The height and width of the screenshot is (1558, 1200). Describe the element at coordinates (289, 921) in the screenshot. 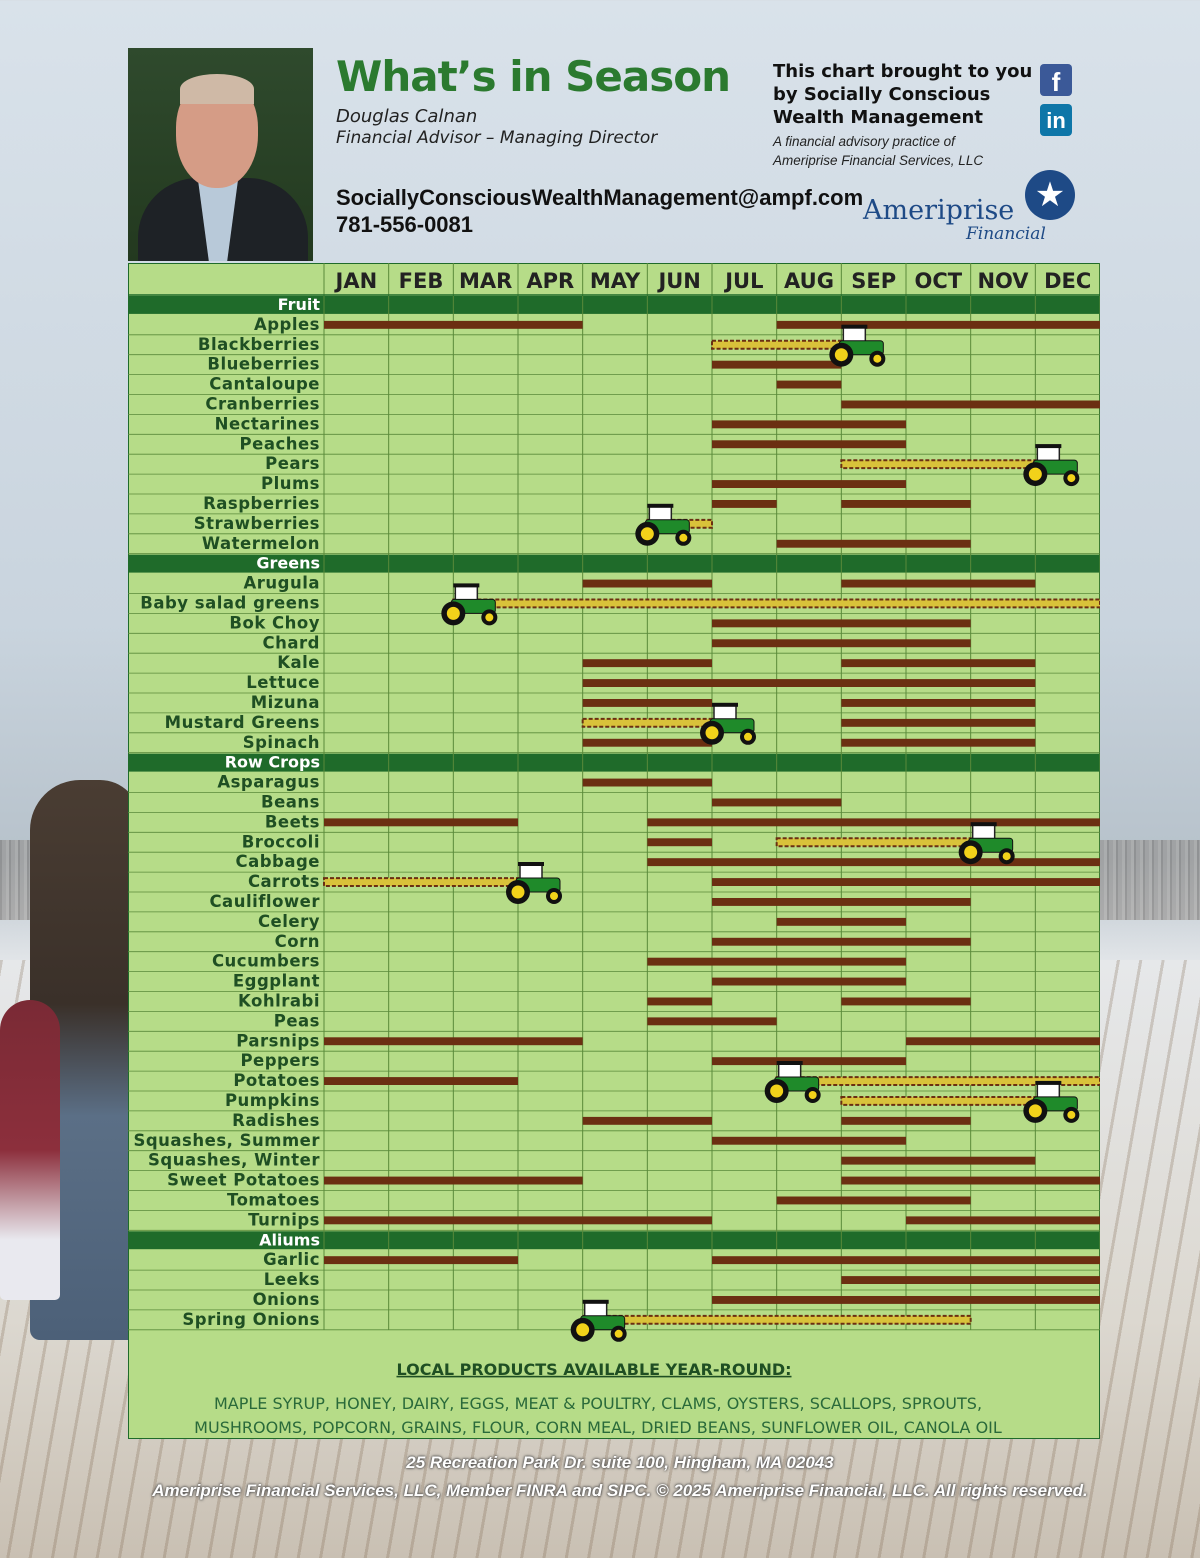

I see `item-label: Celery` at that location.